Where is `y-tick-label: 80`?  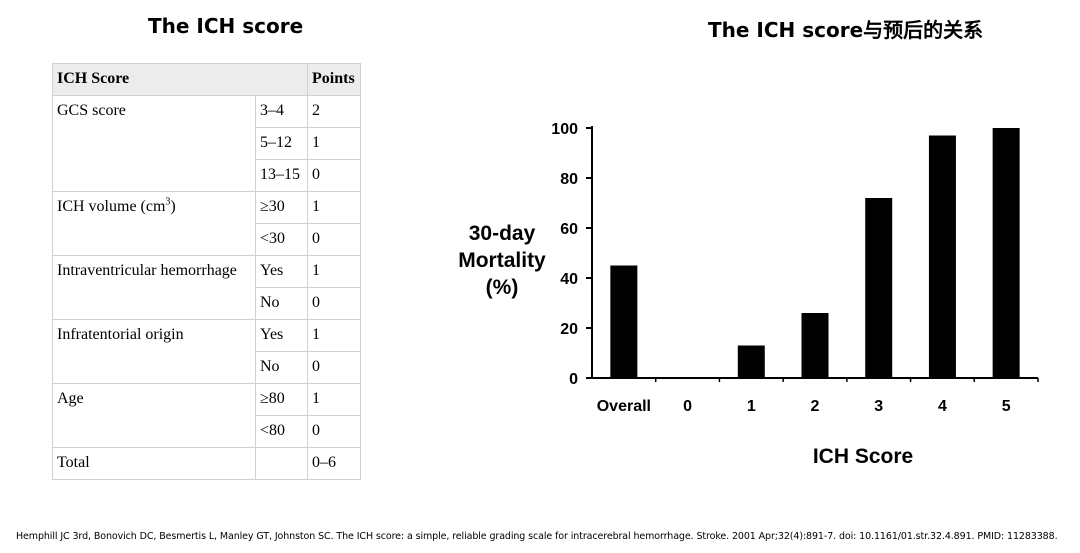
y-tick-label: 80 is located at coordinates (569, 179).